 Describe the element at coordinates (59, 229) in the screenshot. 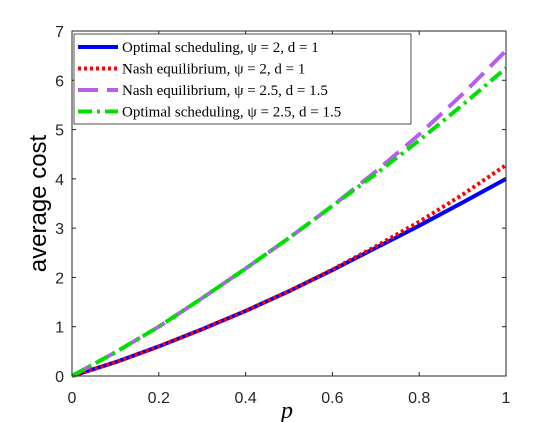

I see `y-tick-label: 3` at that location.